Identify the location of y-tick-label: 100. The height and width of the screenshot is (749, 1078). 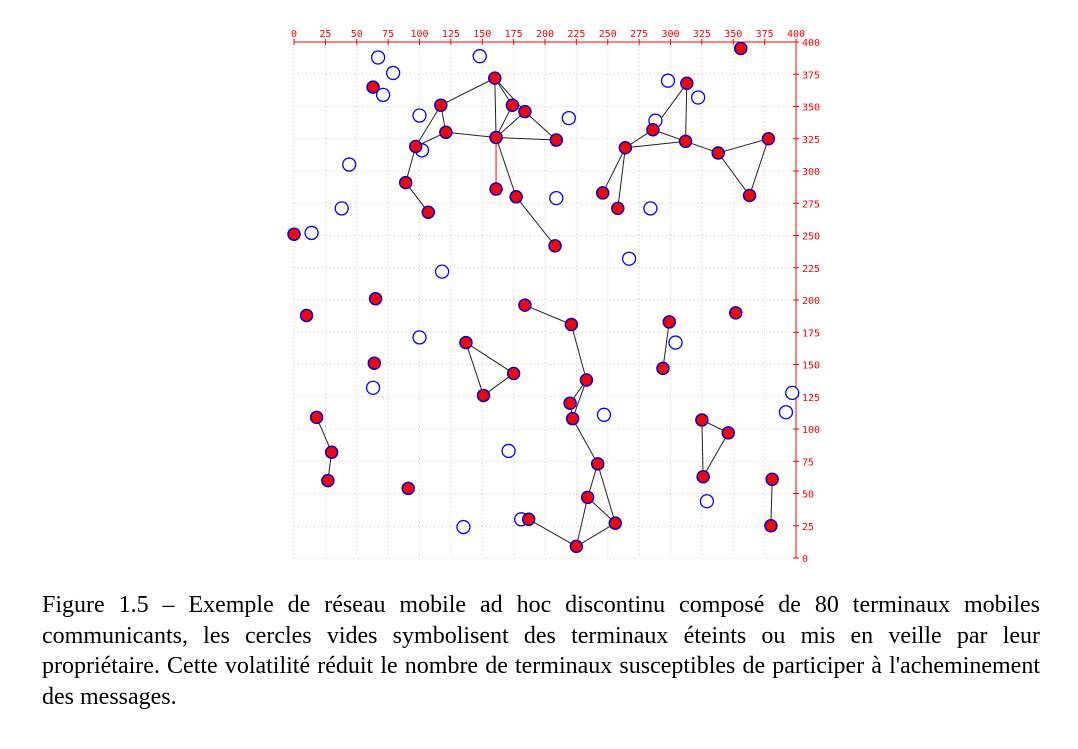
(811, 430).